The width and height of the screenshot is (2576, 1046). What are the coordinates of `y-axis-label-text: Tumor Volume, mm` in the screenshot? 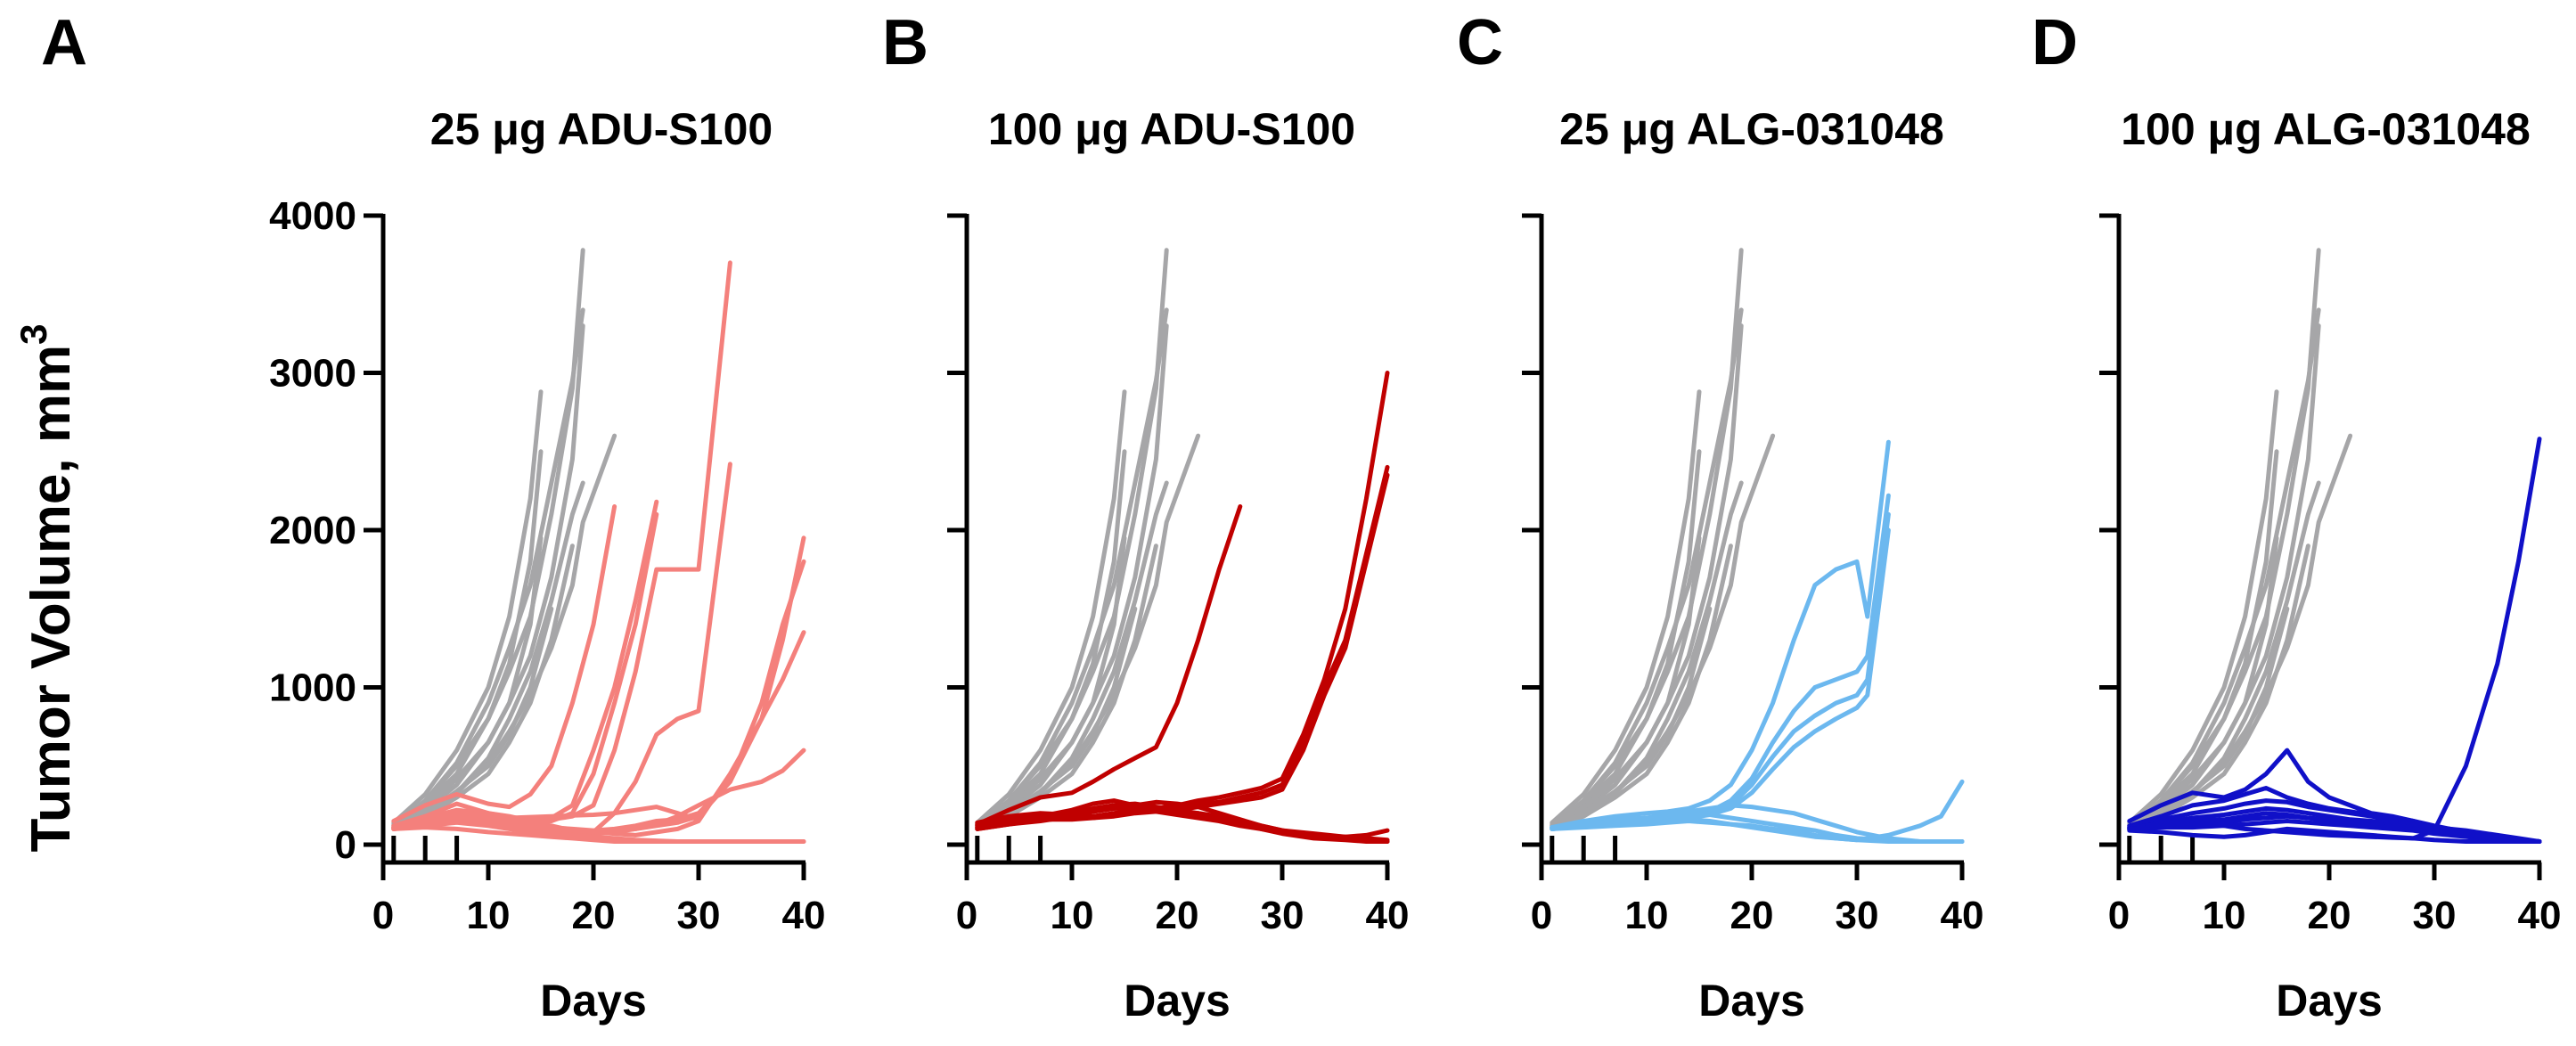 It's located at (51, 599).